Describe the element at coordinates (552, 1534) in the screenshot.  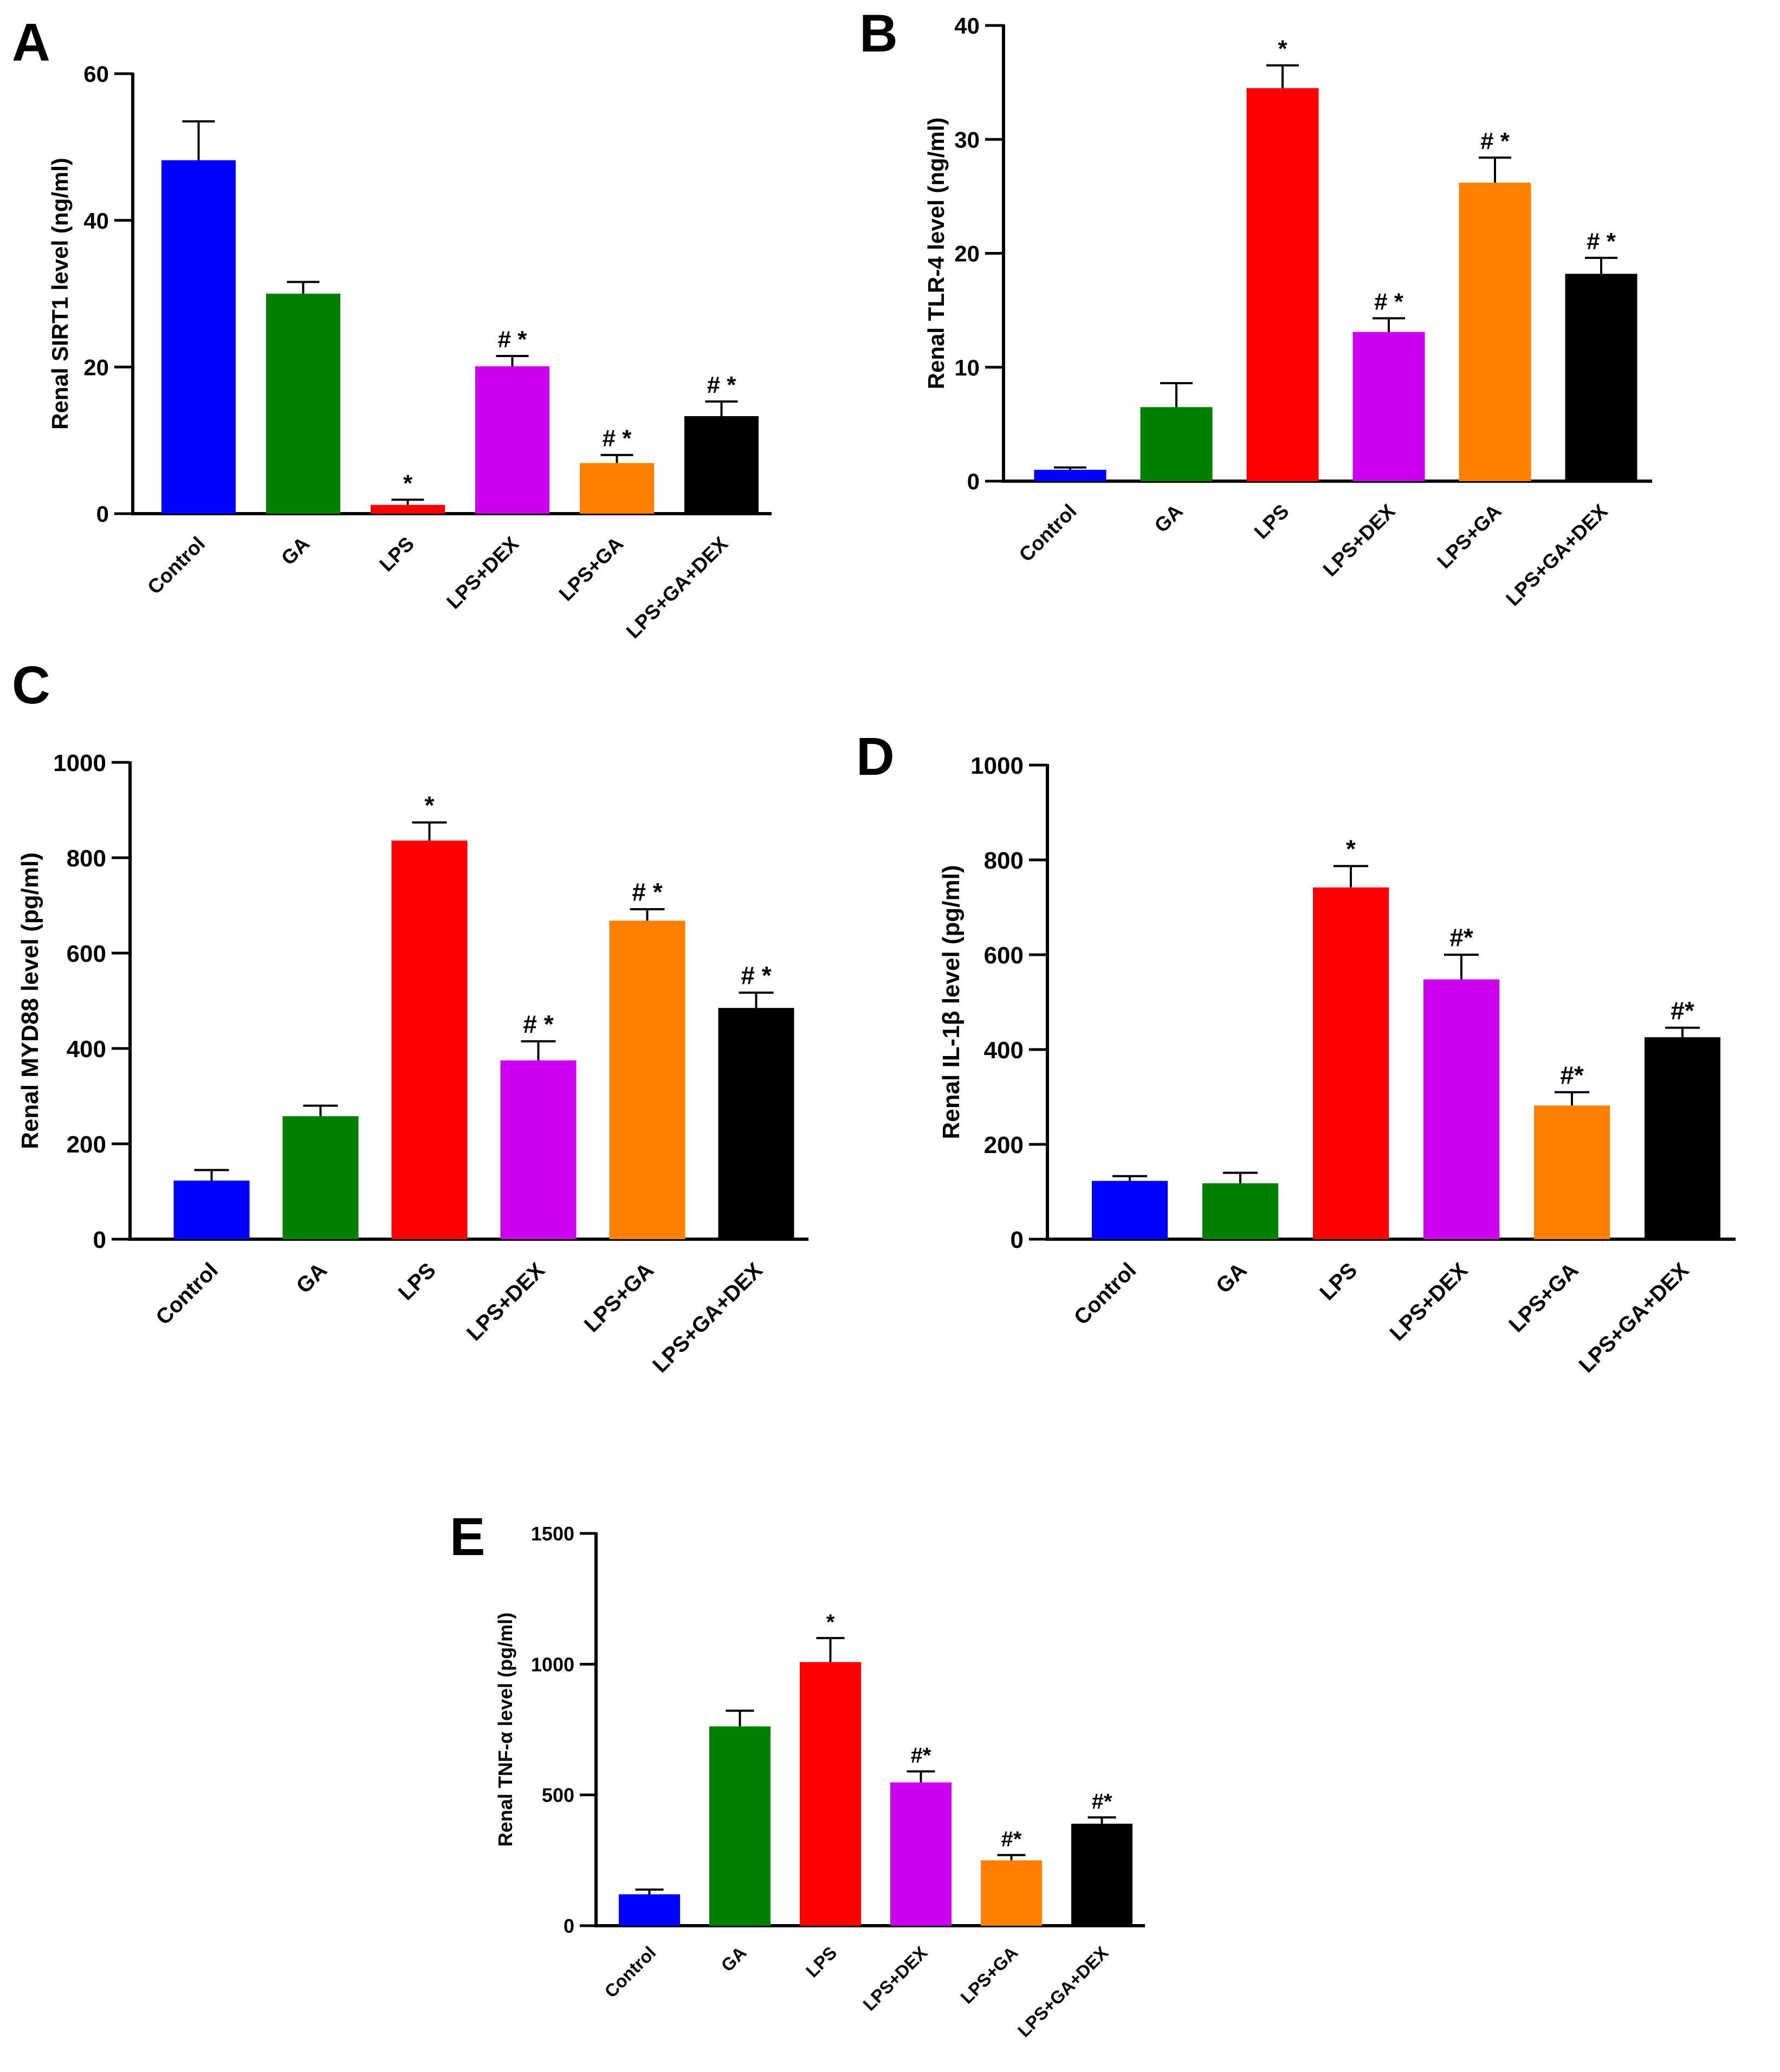
I see `y-tick-label: 1500` at that location.